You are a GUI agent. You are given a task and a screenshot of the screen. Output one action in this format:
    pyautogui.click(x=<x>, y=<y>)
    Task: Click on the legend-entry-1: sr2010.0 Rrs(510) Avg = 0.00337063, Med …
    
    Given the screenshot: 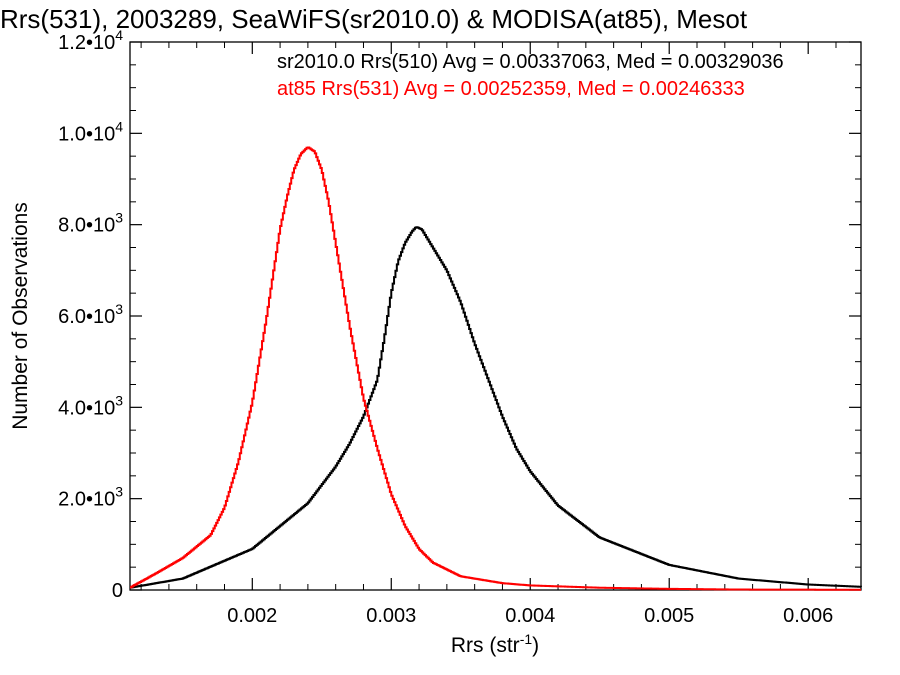 What is the action you would take?
    pyautogui.click(x=530, y=62)
    